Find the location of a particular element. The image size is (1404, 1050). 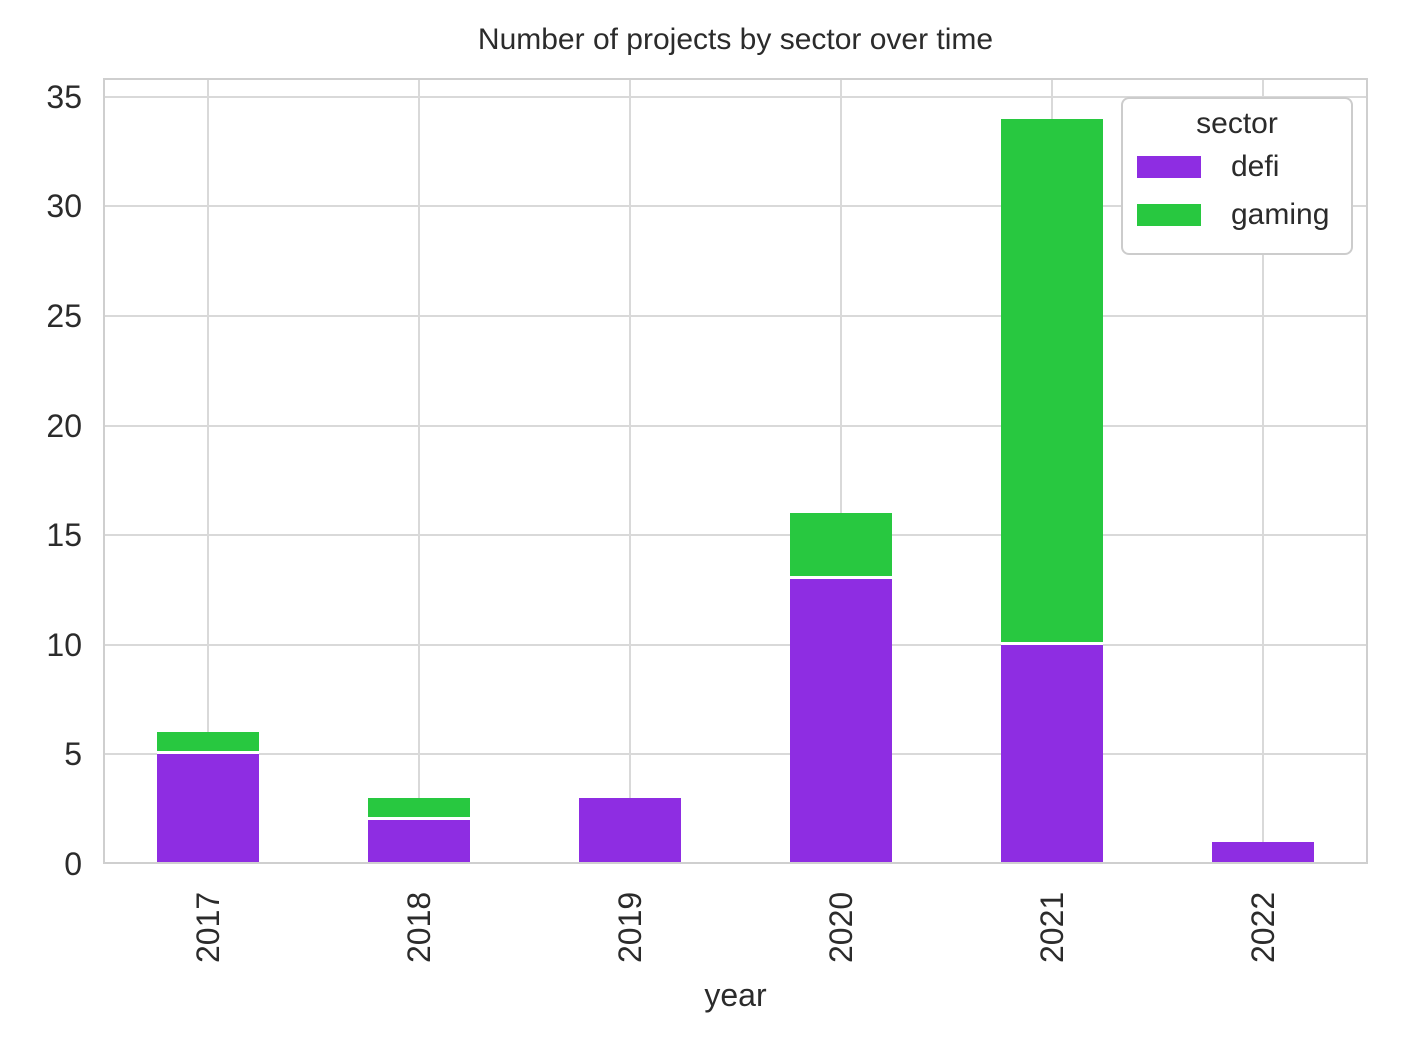

legend-label-gaming: gaming is located at coordinates (1280, 214).